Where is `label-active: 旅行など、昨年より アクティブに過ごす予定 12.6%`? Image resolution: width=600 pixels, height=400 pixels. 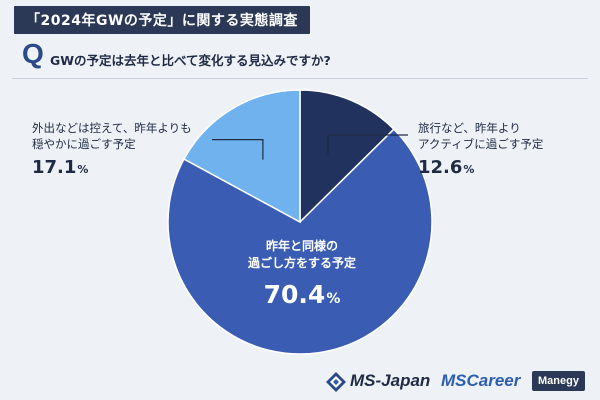 label-active: 旅行など、昨年より アクティブに過ごす予定 12.6% is located at coordinates (480, 149).